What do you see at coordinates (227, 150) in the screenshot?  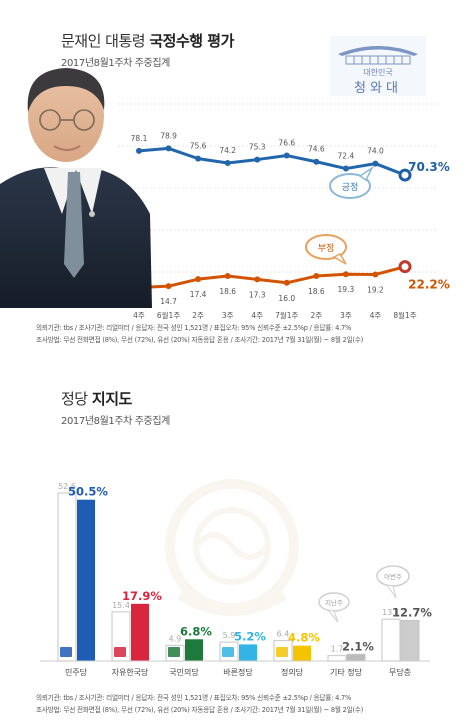 I see `positive-value-label: 74.2` at bounding box center [227, 150].